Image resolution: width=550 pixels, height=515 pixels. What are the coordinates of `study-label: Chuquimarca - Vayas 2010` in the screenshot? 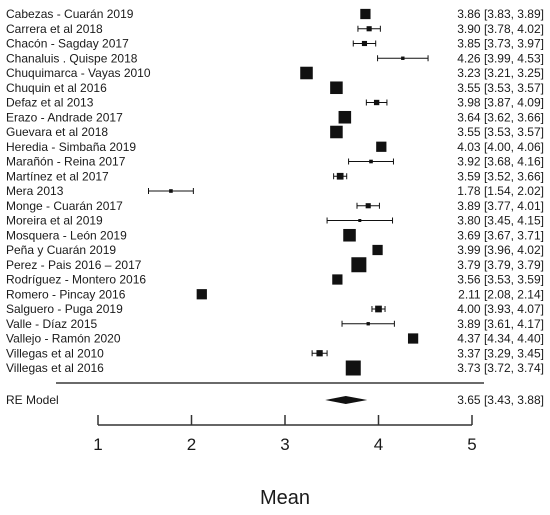 It's located at (78, 73).